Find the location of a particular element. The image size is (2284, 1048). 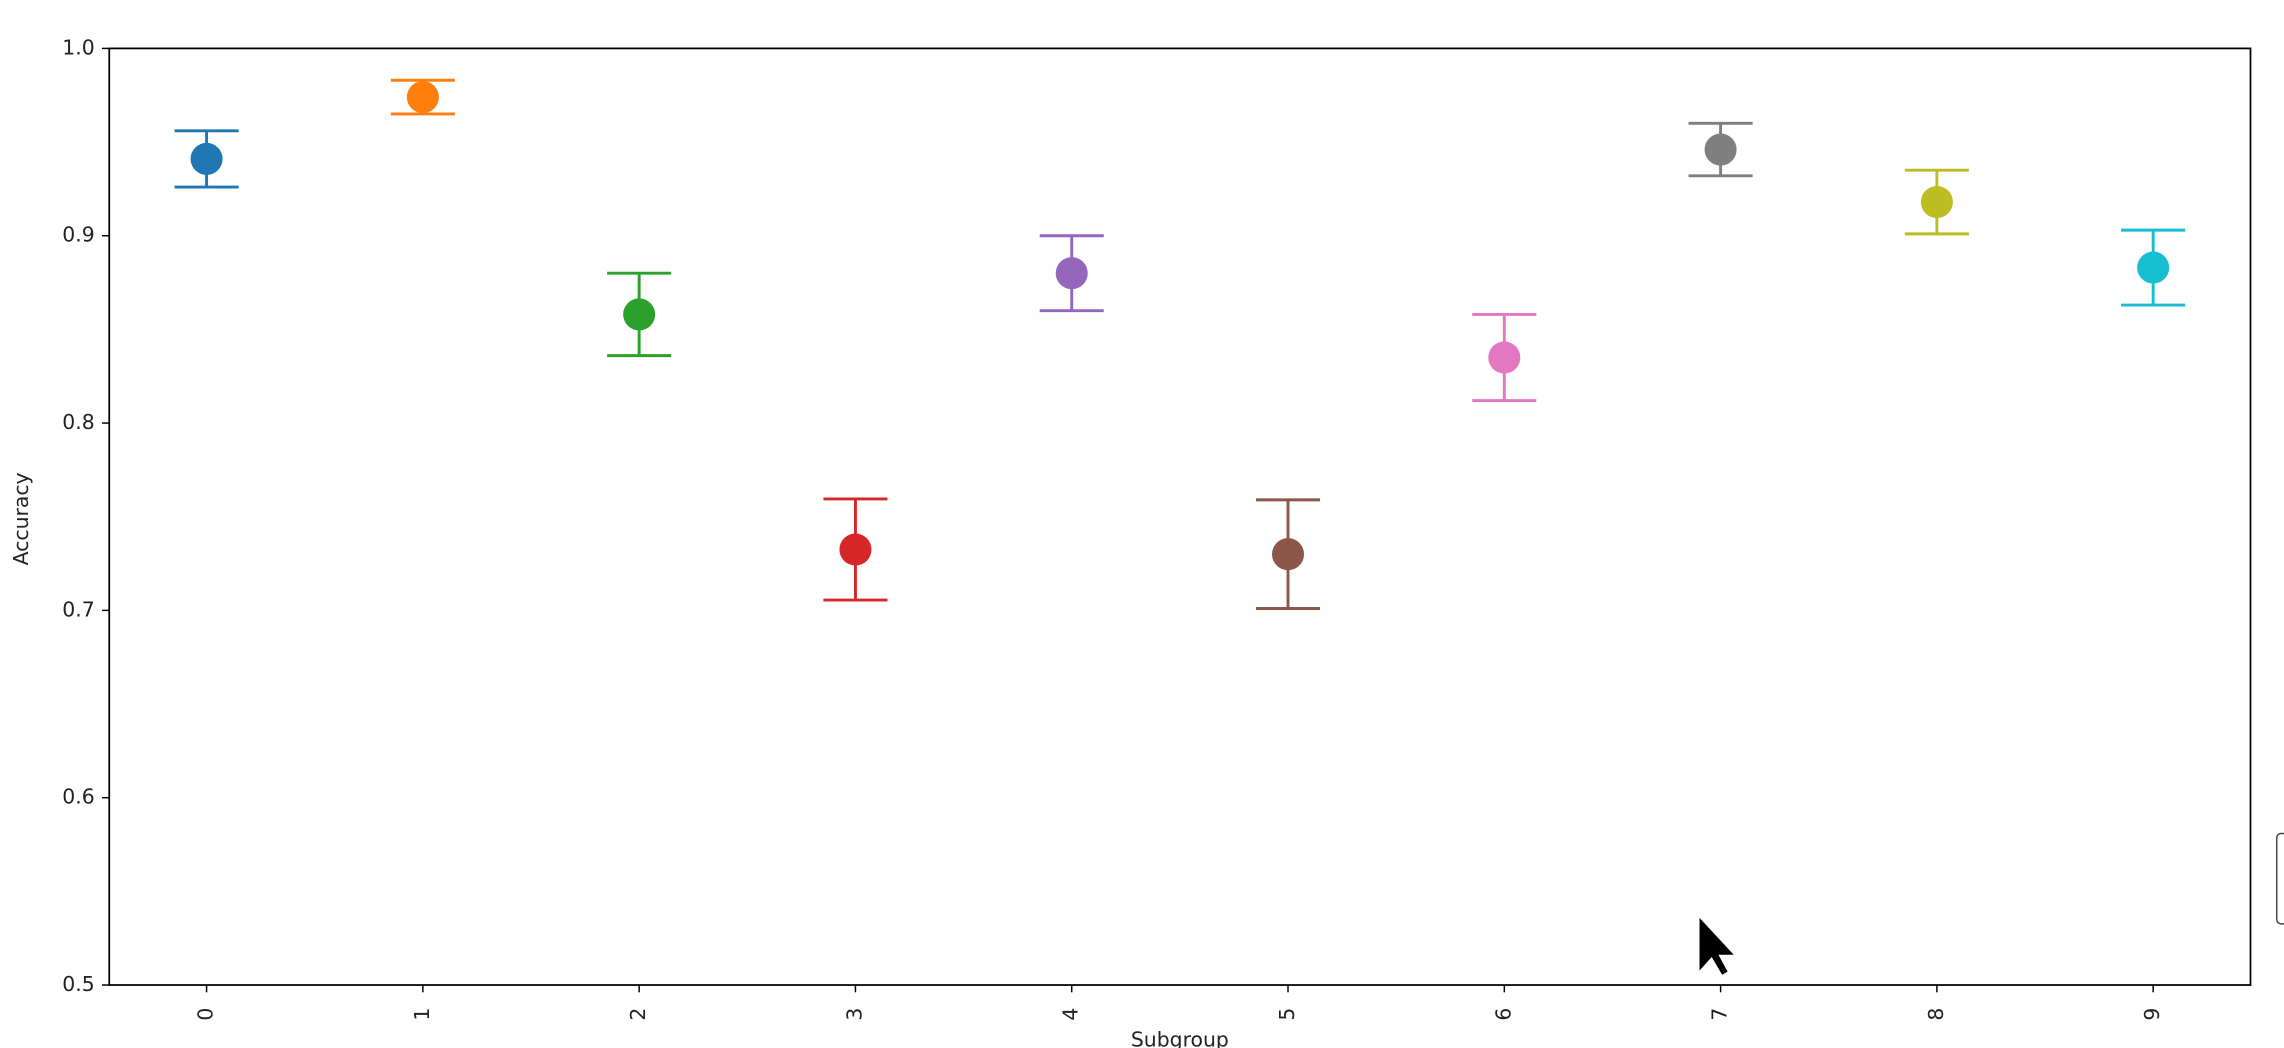

x-tick-label: 4 is located at coordinates (1071, 1014).